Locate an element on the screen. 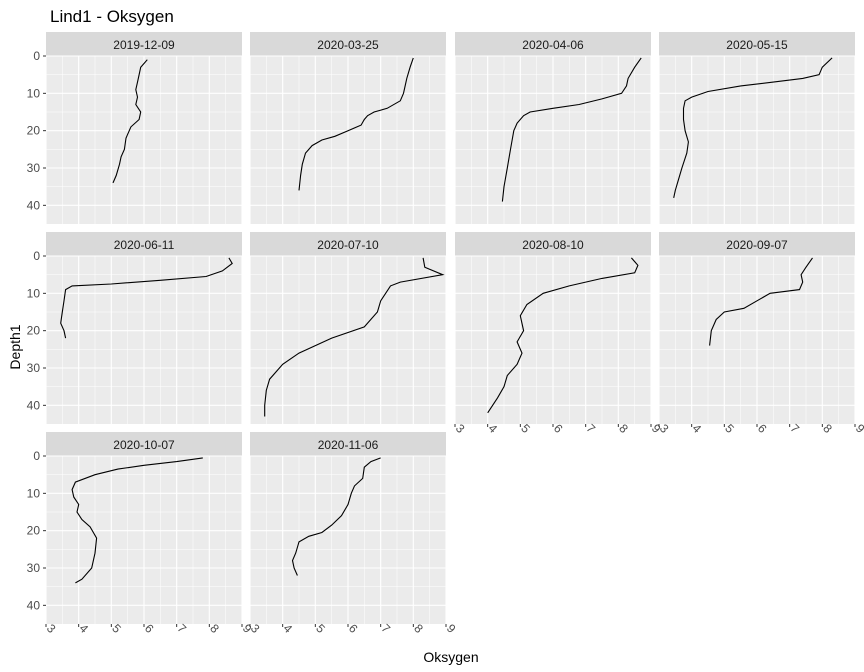 This screenshot has width=864, height=672. facet-strip-label: 2020-03-25 is located at coordinates (348, 45).